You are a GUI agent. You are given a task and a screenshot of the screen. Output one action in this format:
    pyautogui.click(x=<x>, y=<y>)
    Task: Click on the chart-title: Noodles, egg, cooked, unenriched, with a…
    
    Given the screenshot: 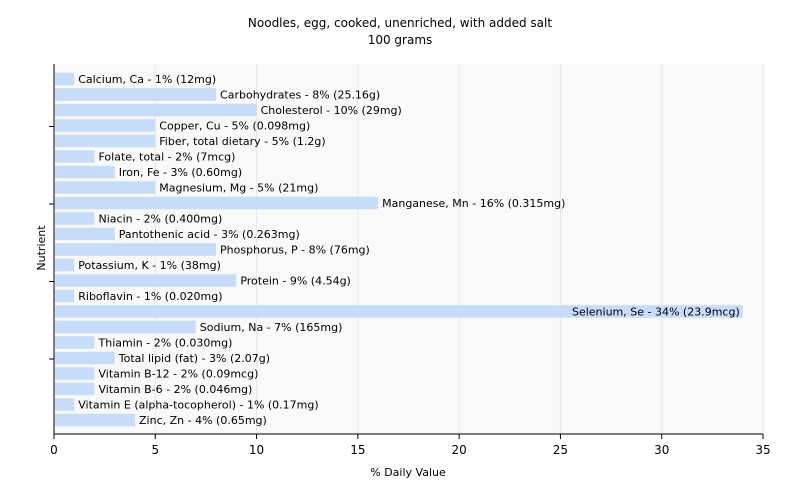 What is the action you would take?
    pyautogui.click(x=400, y=23)
    